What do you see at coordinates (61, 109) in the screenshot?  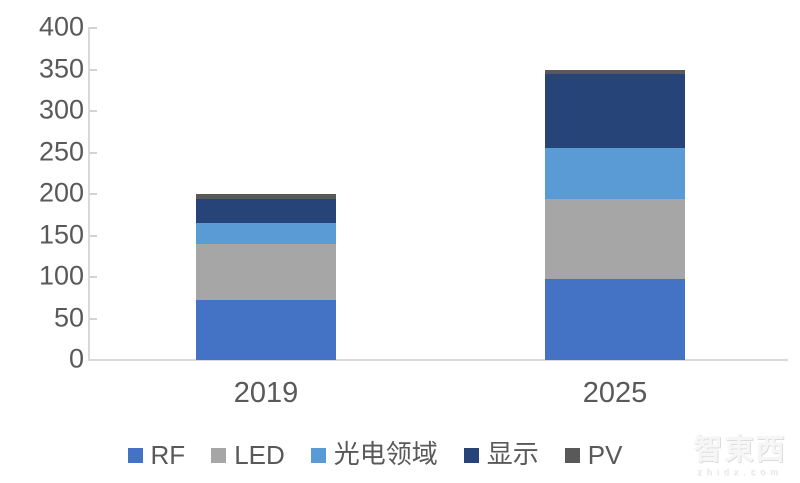 I see `y-tick-label: 300` at bounding box center [61, 109].